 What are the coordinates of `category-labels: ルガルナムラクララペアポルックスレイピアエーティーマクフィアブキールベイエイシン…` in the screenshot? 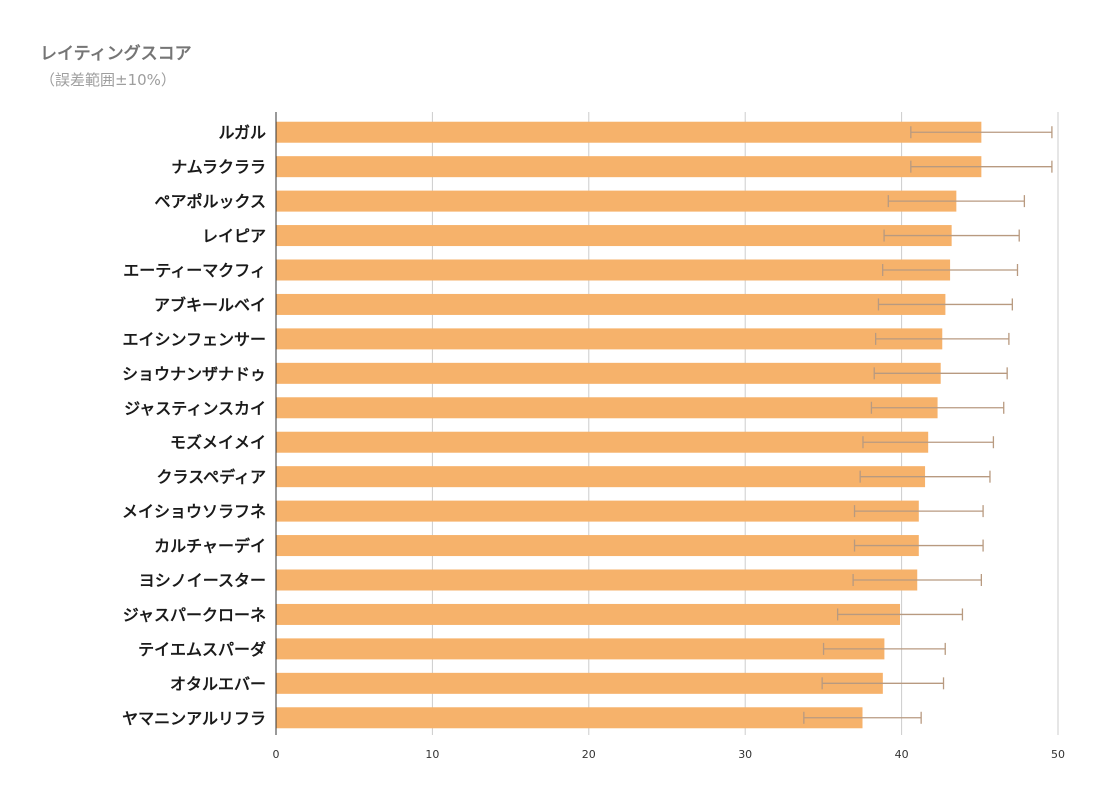 It's located at (194, 425).